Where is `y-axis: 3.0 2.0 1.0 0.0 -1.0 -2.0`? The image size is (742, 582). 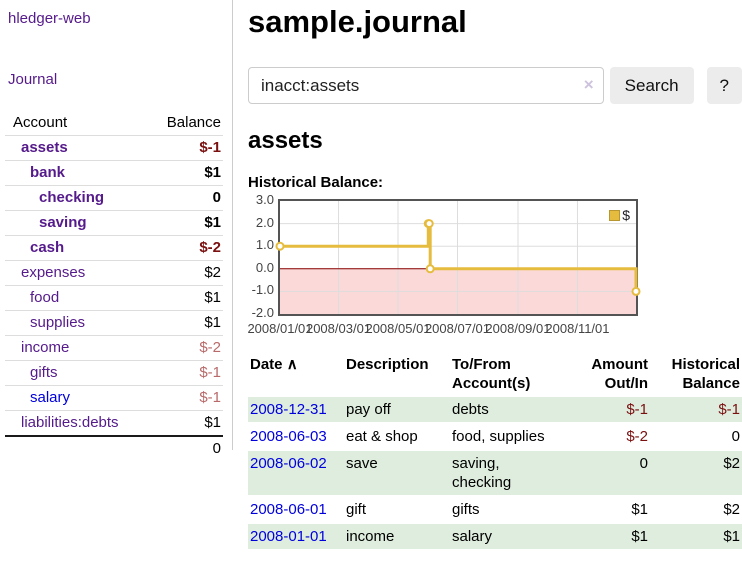 y-axis: 3.0 2.0 1.0 0.0 -1.0 -2.0 is located at coordinates (261, 256).